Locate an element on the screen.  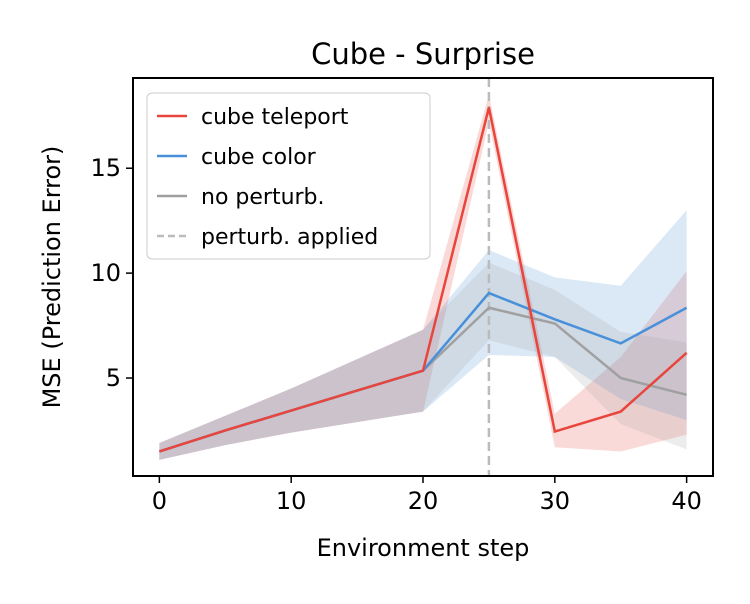
y-tick-label: 5 is located at coordinates (113, 378).